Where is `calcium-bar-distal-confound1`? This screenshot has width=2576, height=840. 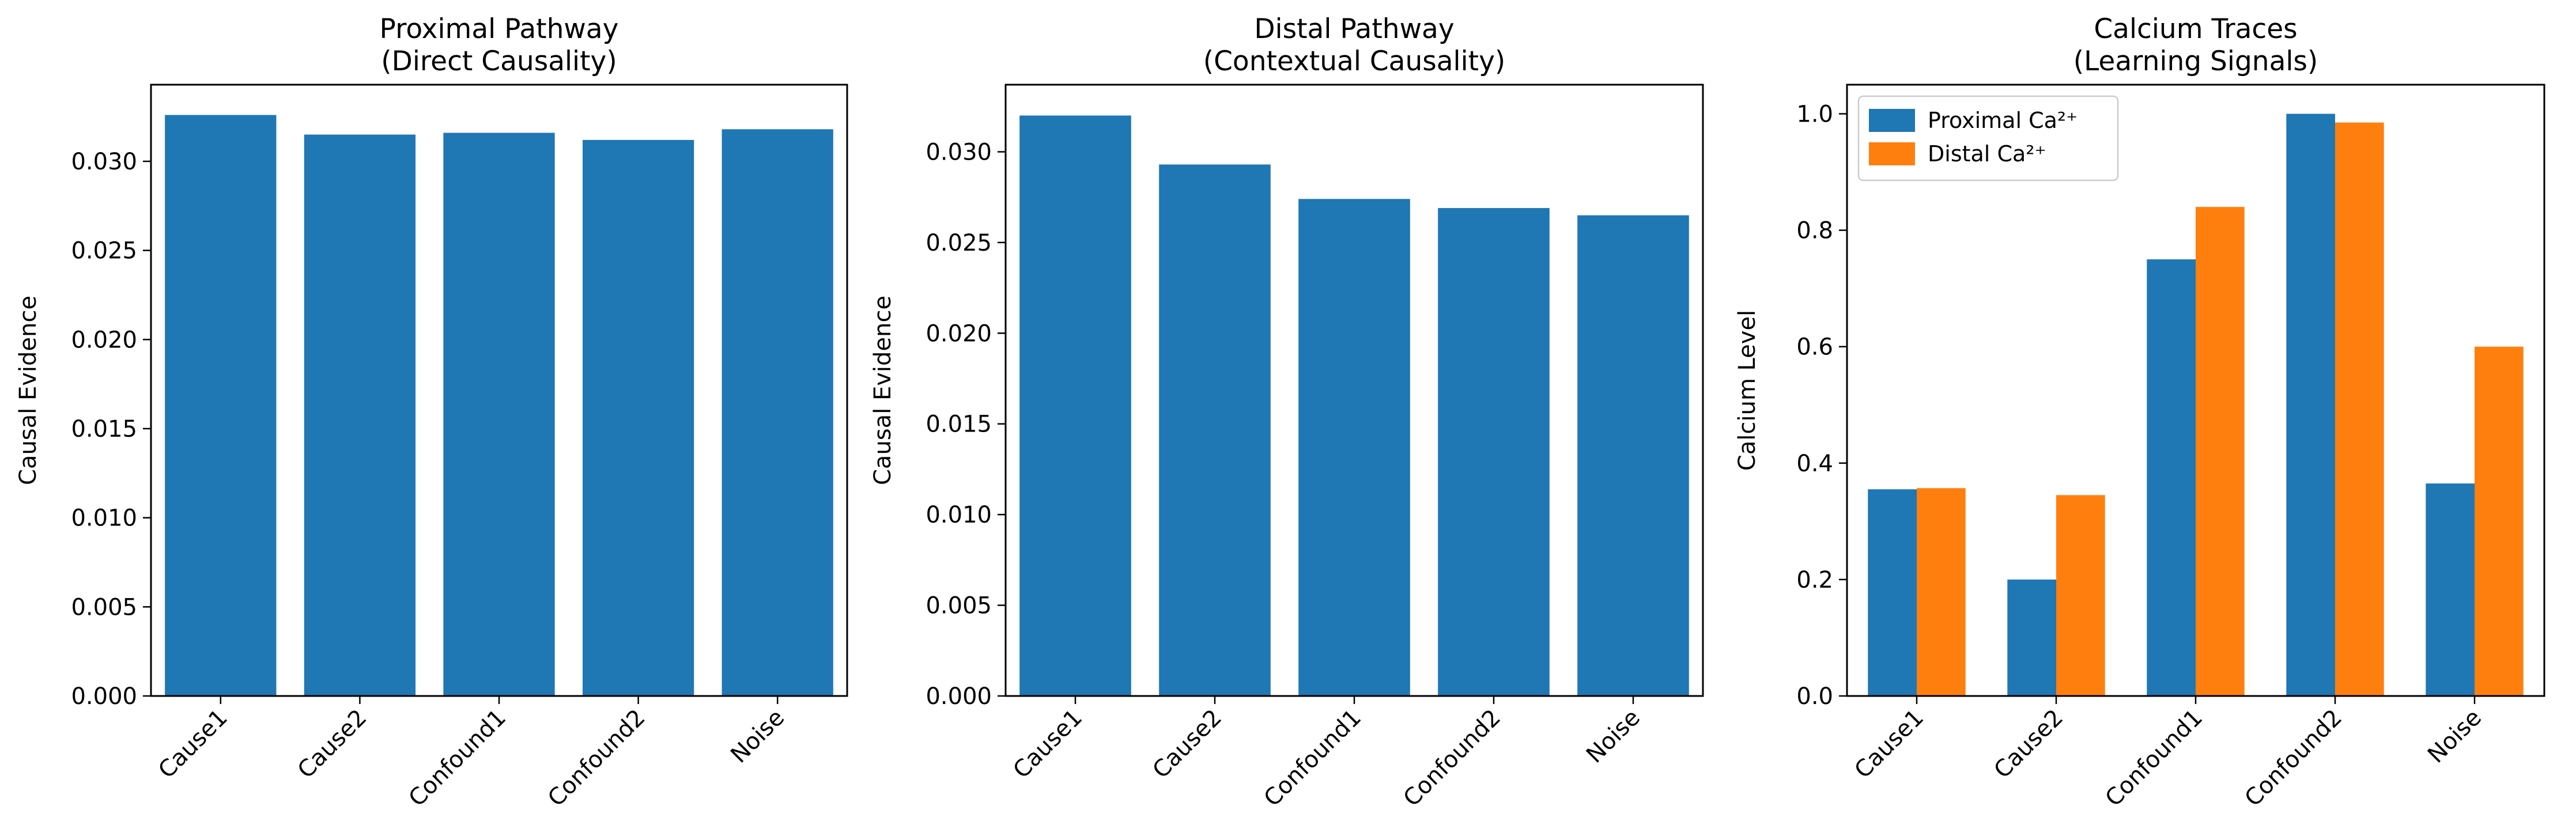
calcium-bar-distal-confound1 is located at coordinates (2220, 452).